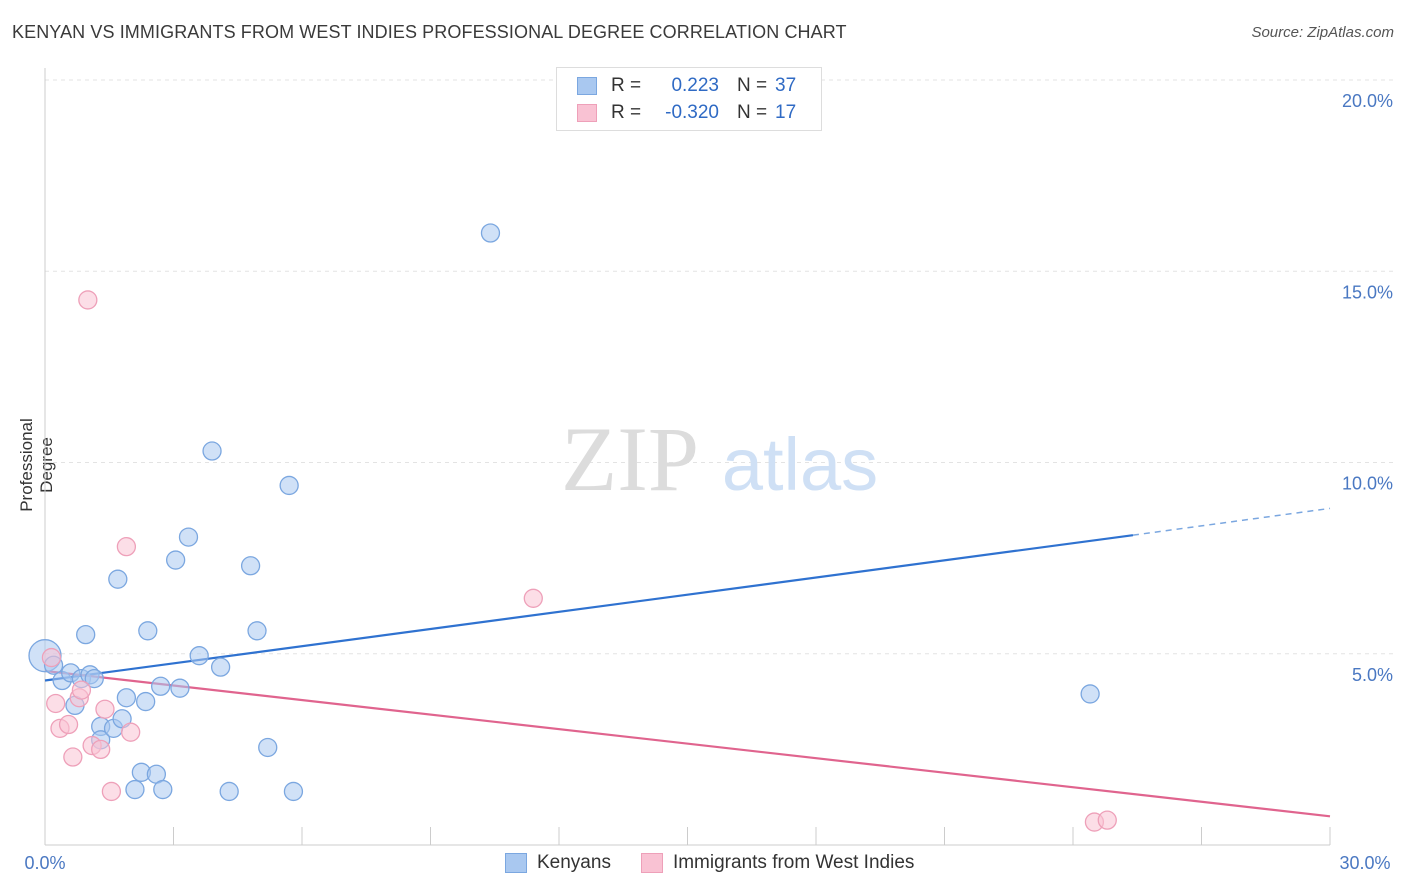 Image resolution: width=1406 pixels, height=892 pixels. I want to click on y-tick-label: 15.0%, so click(1367, 292).